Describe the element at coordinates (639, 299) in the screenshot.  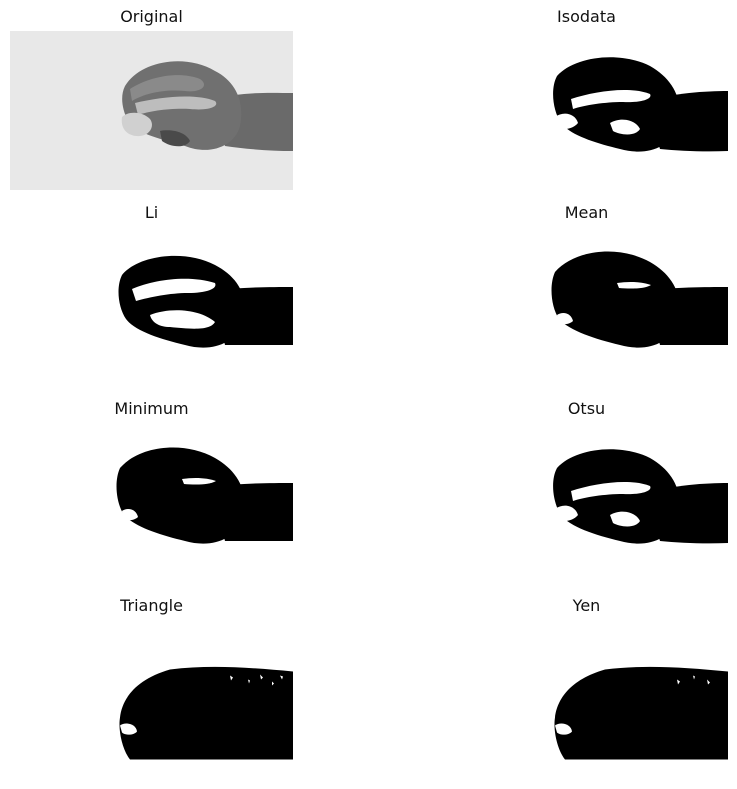
I see `mean-binary-image` at that location.